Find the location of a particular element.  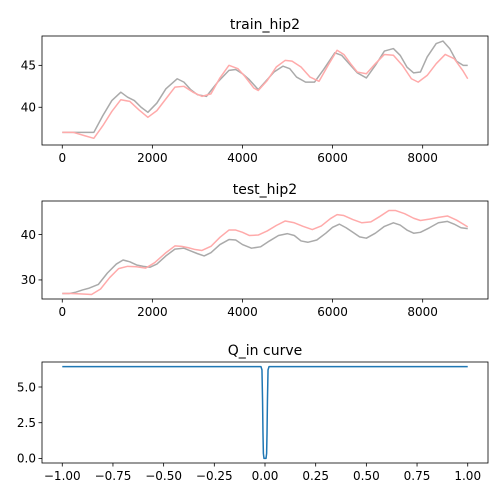

x-tick-label: −0.75 is located at coordinates (113, 476).